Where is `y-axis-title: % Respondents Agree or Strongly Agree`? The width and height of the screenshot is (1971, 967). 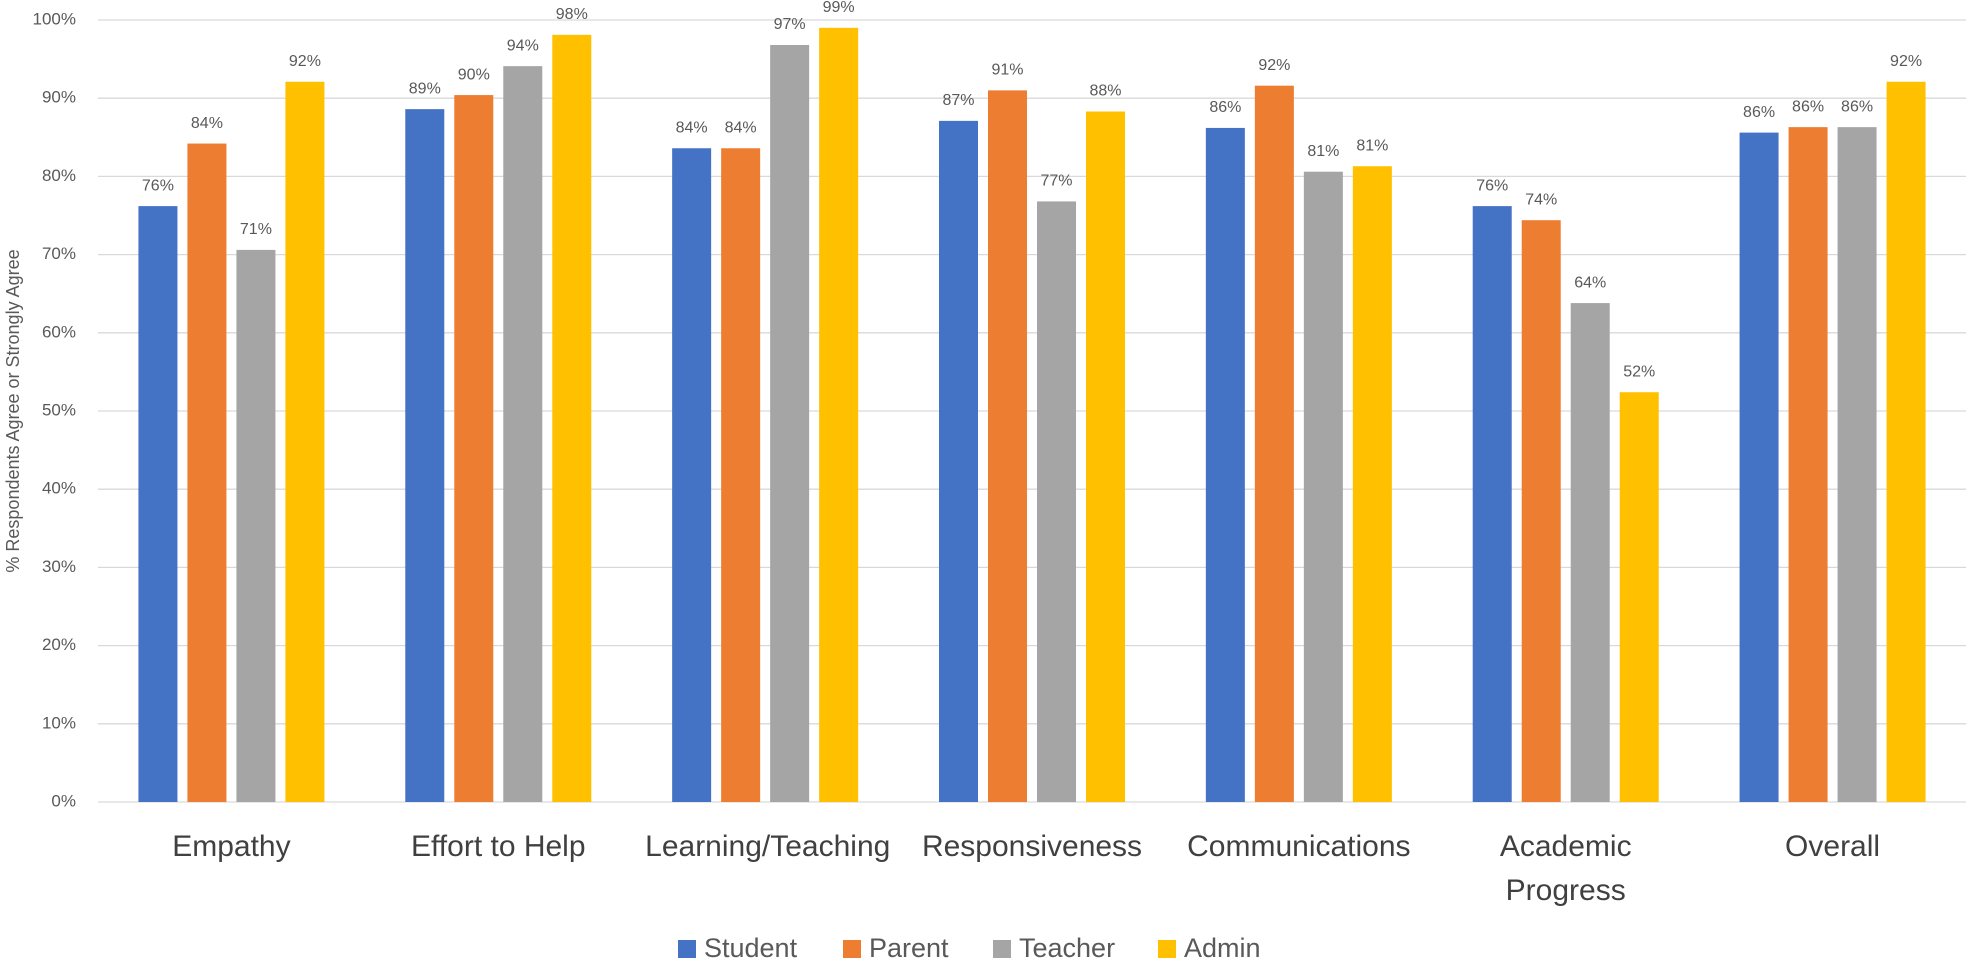
y-axis-title: % Respondents Agree or Strongly Agree is located at coordinates (13, 410).